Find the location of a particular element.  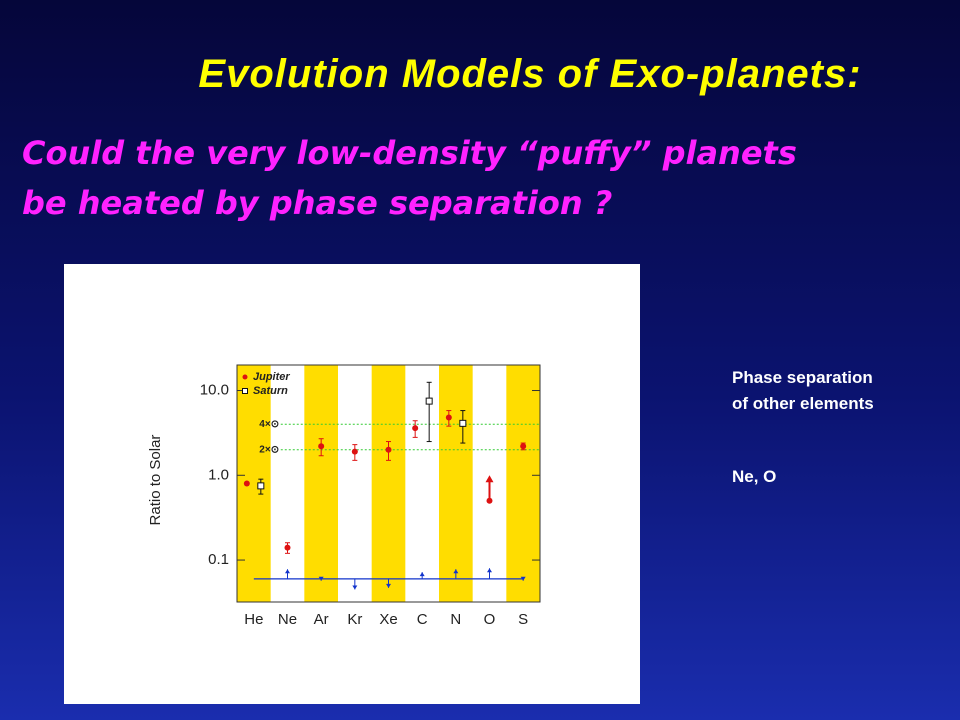

note-line: Ne, O is located at coordinates (754, 476).